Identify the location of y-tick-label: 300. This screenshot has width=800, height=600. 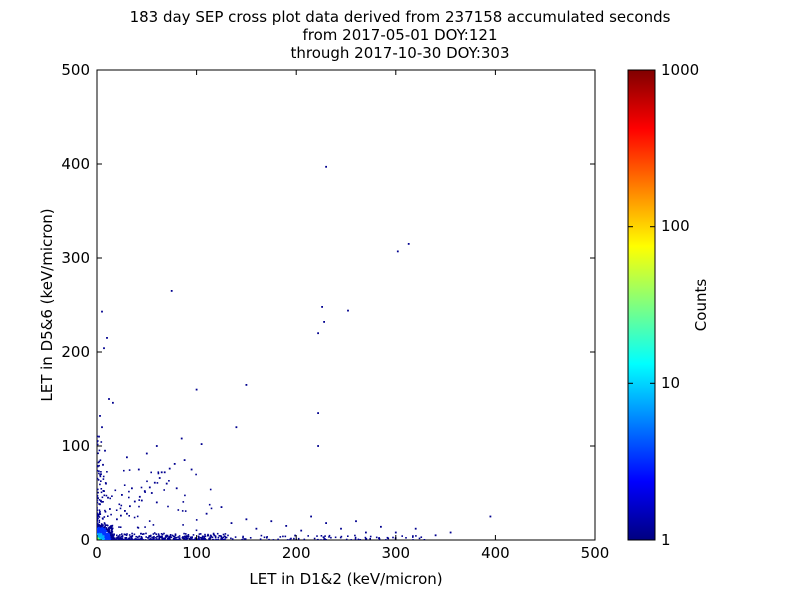
(75, 258).